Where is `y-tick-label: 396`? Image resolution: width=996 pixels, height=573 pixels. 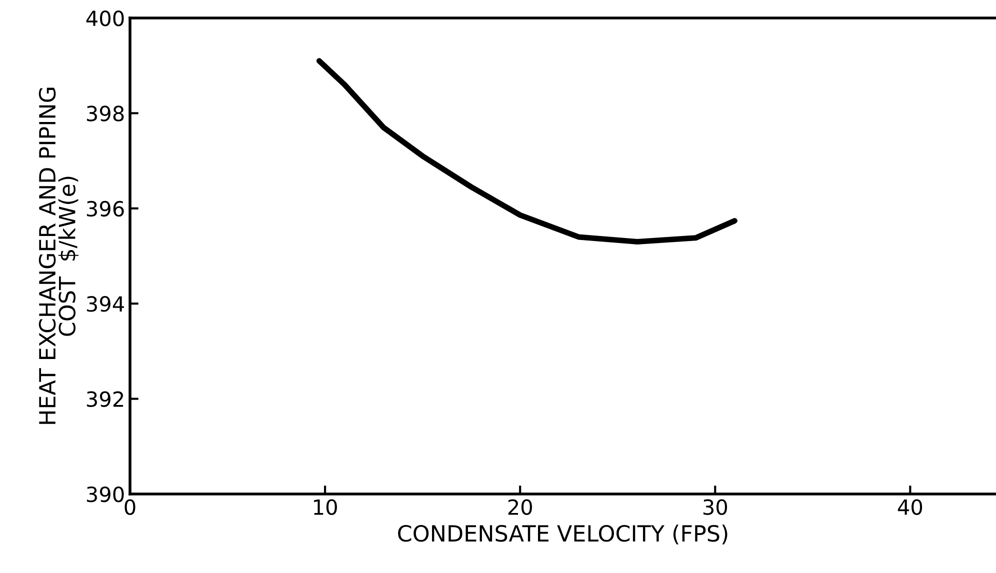
y-tick-label: 396 is located at coordinates (105, 208).